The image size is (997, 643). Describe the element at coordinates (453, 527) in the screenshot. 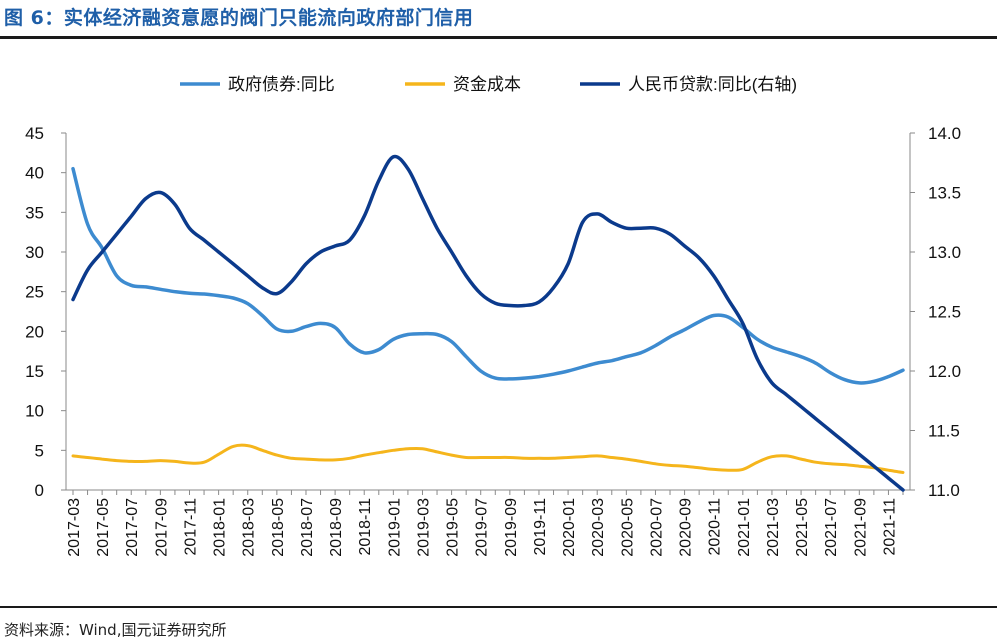

I see `x-tick-label: 2019-05` at that location.